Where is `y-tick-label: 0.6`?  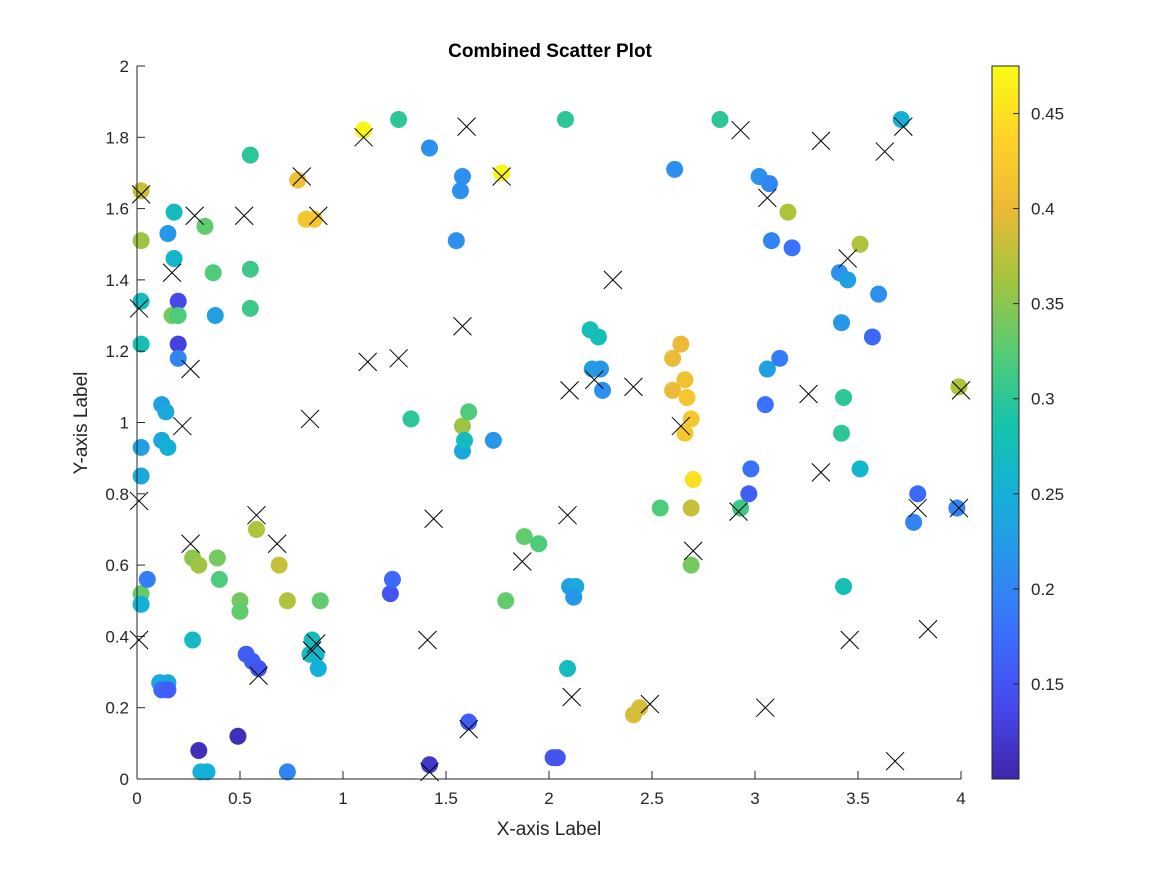 y-tick-label: 0.6 is located at coordinates (117, 565).